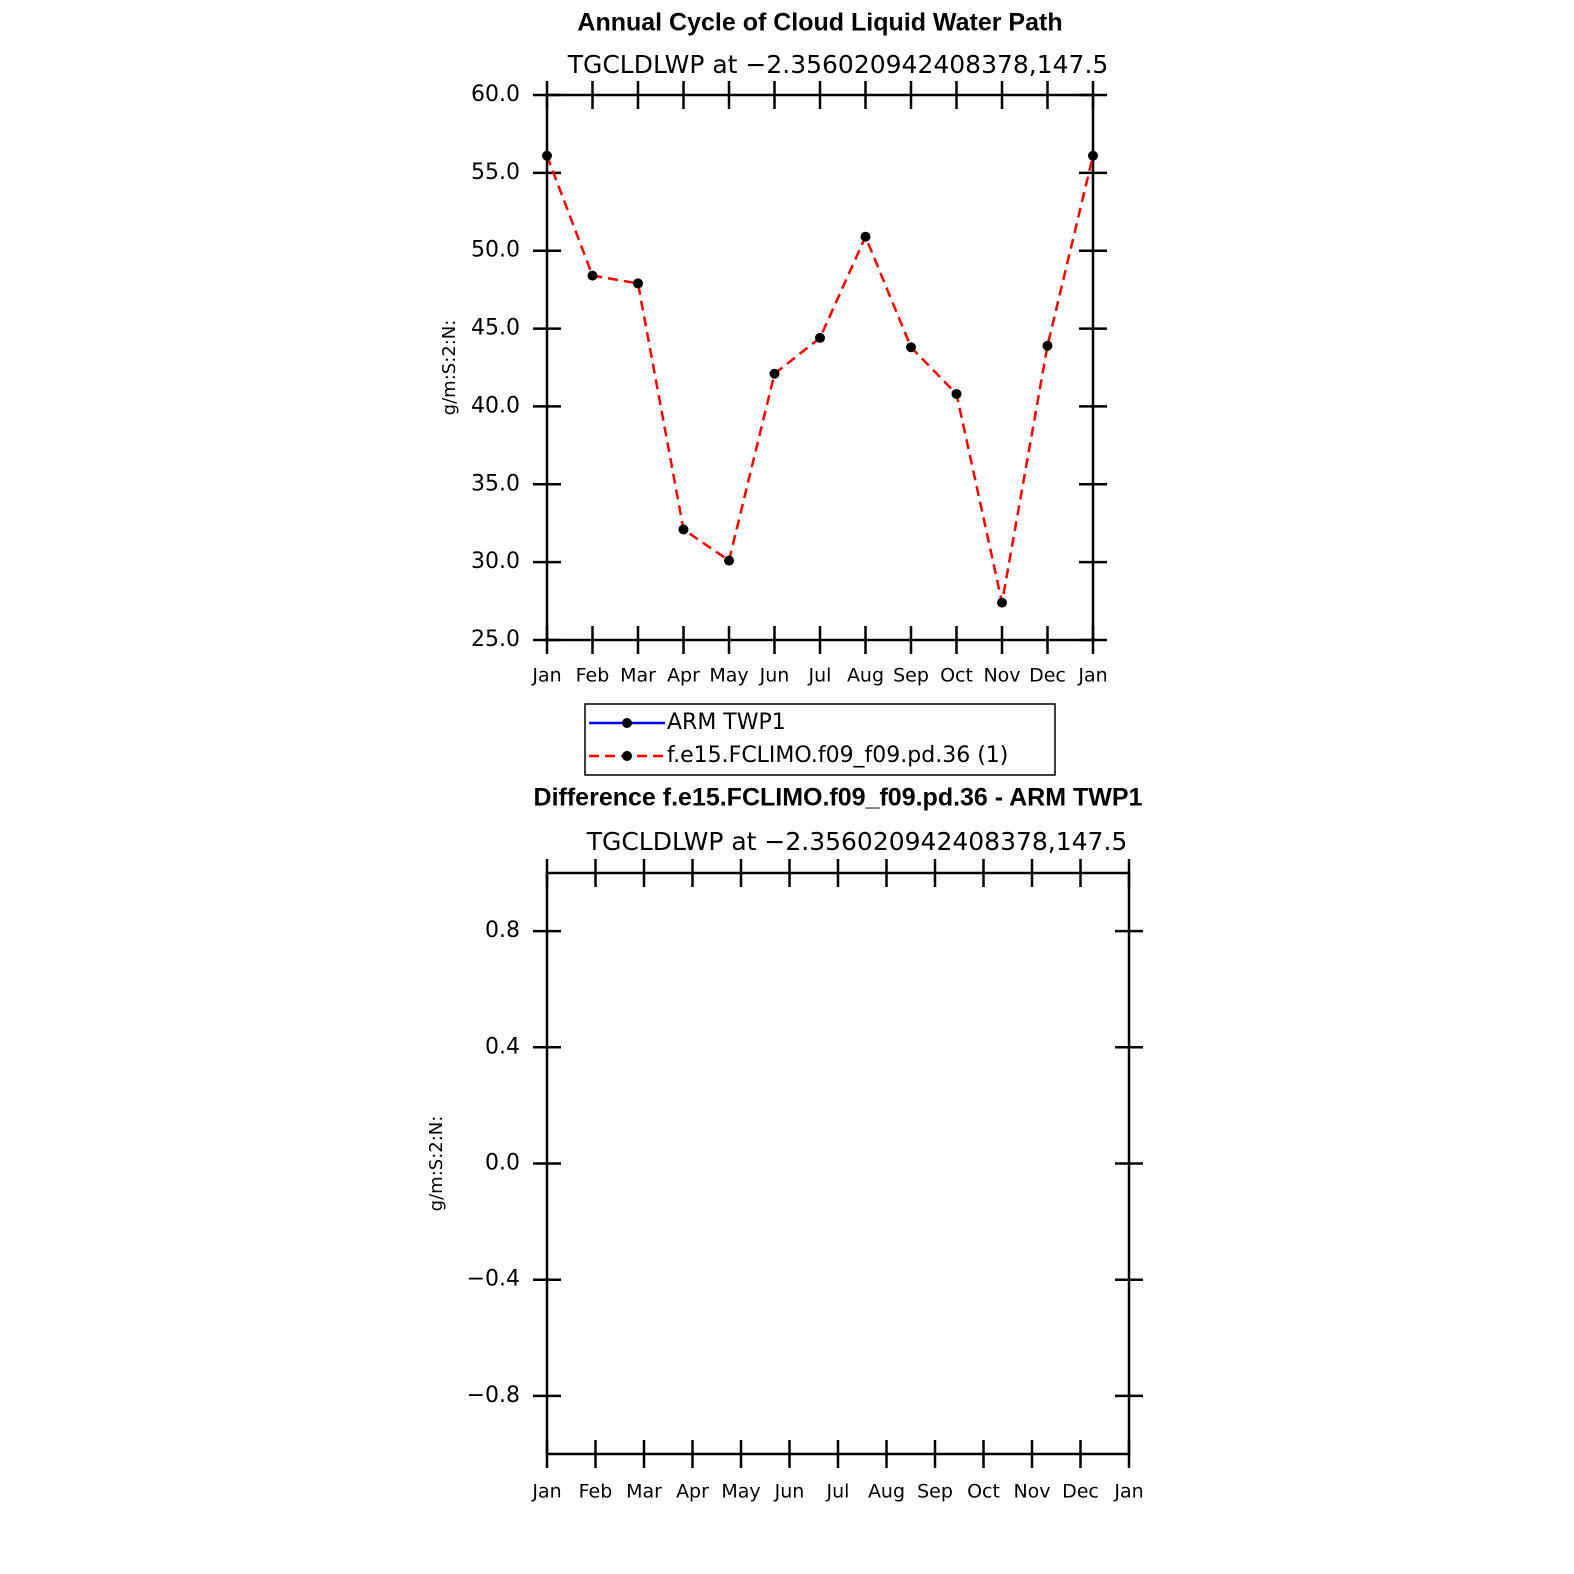 This screenshot has height=1574, width=1574. Describe the element at coordinates (502, 1046) in the screenshot. I see `y-tick-label: 0.4` at that location.